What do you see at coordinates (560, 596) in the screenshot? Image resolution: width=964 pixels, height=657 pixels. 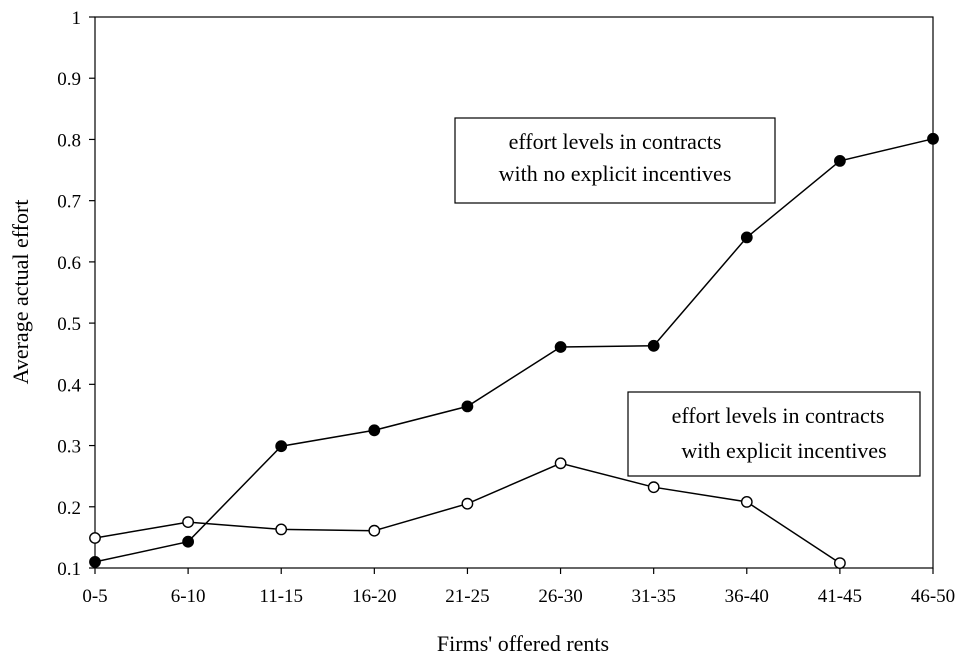 I see `x-tick-label: 26-30` at bounding box center [560, 596].